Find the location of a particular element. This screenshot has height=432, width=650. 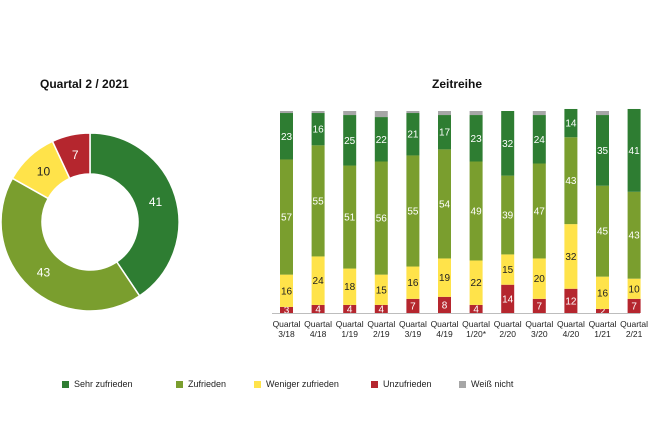

bar-value-label: 47 is located at coordinates (540, 211).